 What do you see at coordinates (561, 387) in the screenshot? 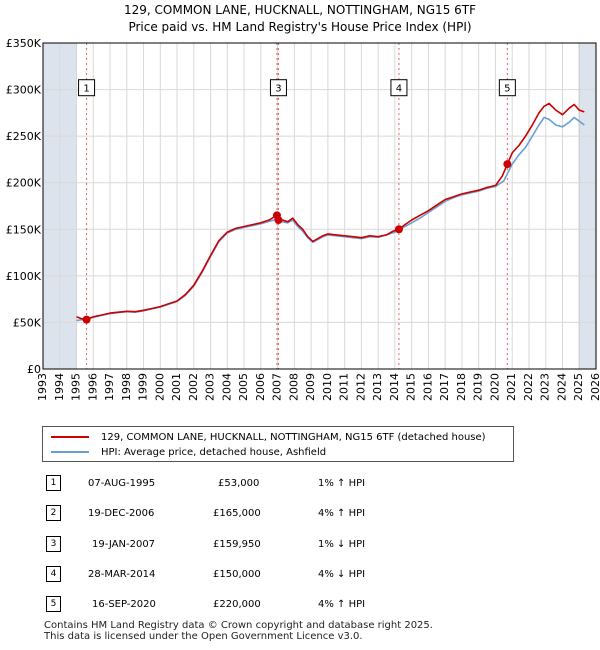
I see `x-tick-label: 2024` at bounding box center [561, 387].